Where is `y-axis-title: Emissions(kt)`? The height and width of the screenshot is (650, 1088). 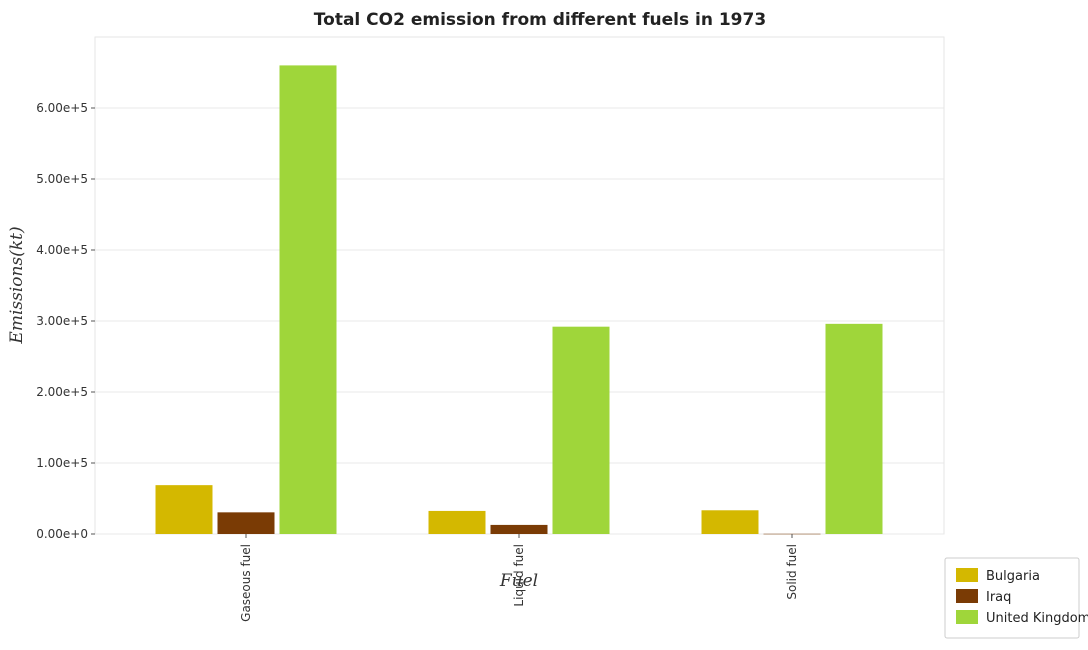 y-axis-title: Emissions(kt) is located at coordinates (17, 285).